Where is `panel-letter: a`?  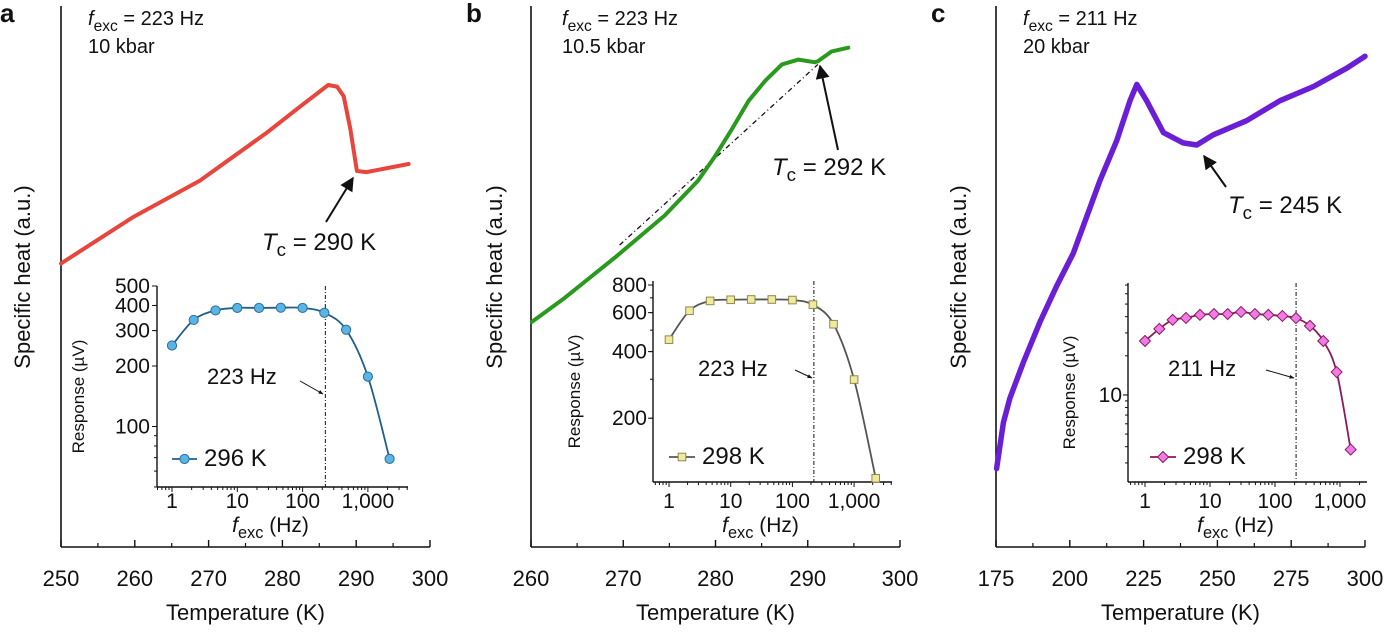 panel-letter: a is located at coordinates (7, 14).